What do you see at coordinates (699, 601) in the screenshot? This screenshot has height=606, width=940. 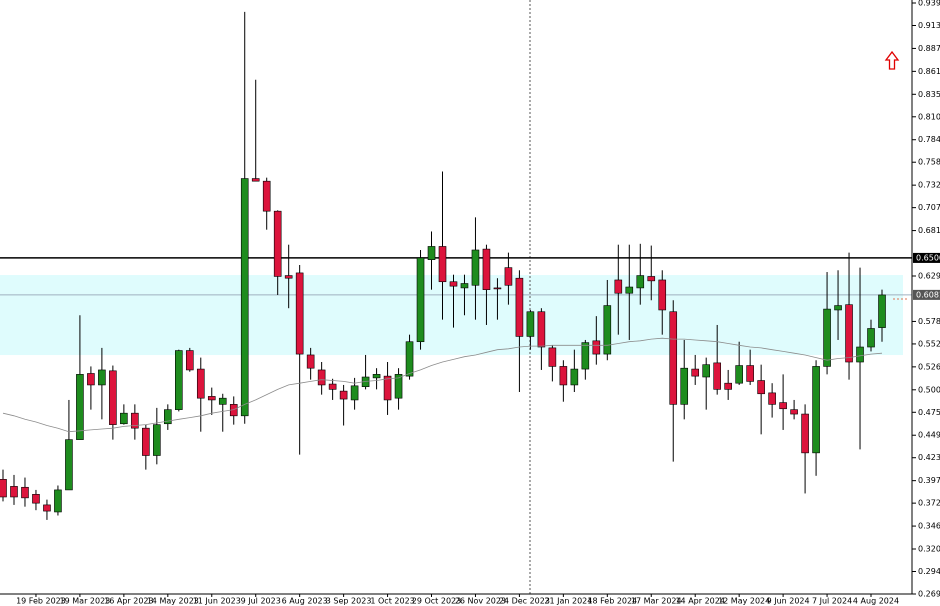 I see `x-tick-label: 14 Apr 2024` at bounding box center [699, 601].